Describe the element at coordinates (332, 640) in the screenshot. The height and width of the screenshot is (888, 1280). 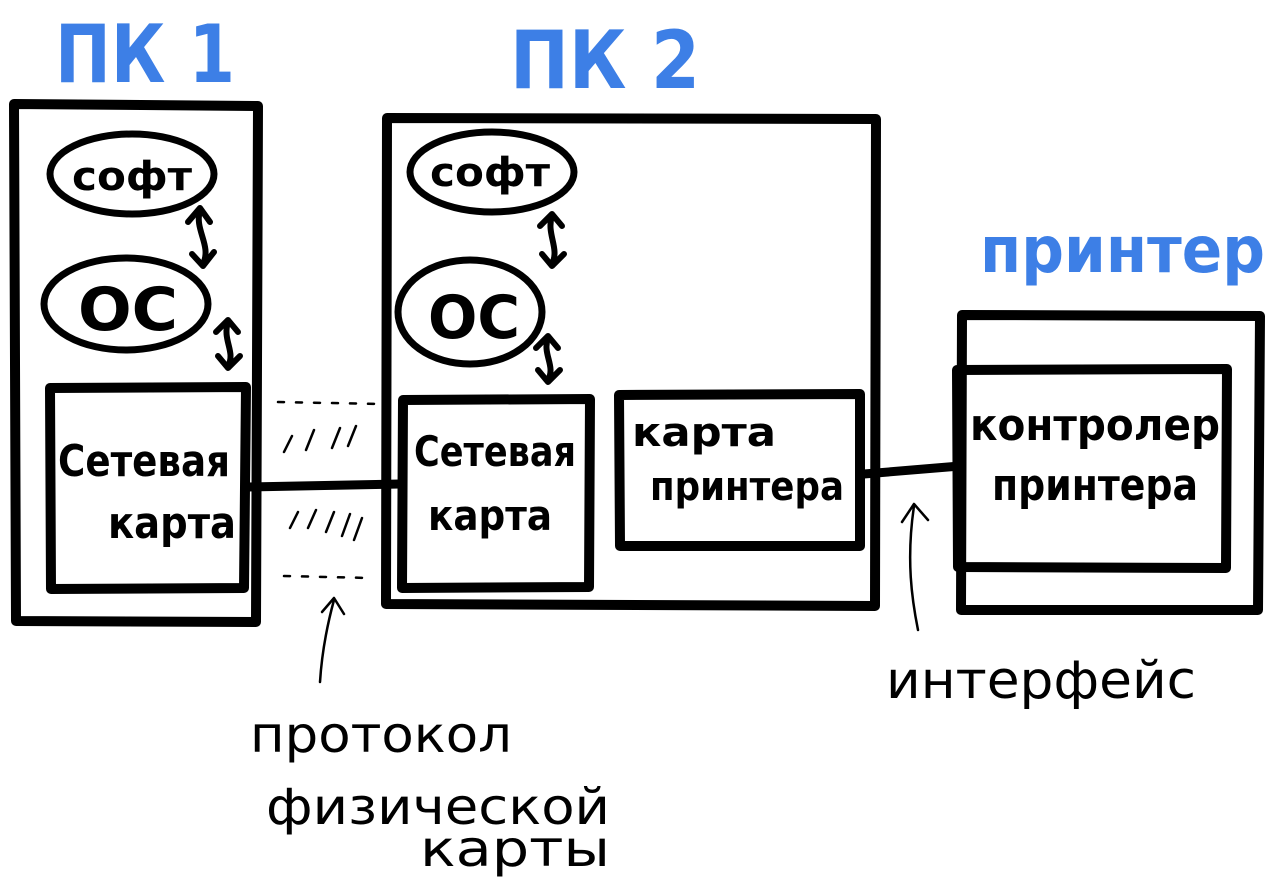
I see `protocol-pointer-arrow` at that location.